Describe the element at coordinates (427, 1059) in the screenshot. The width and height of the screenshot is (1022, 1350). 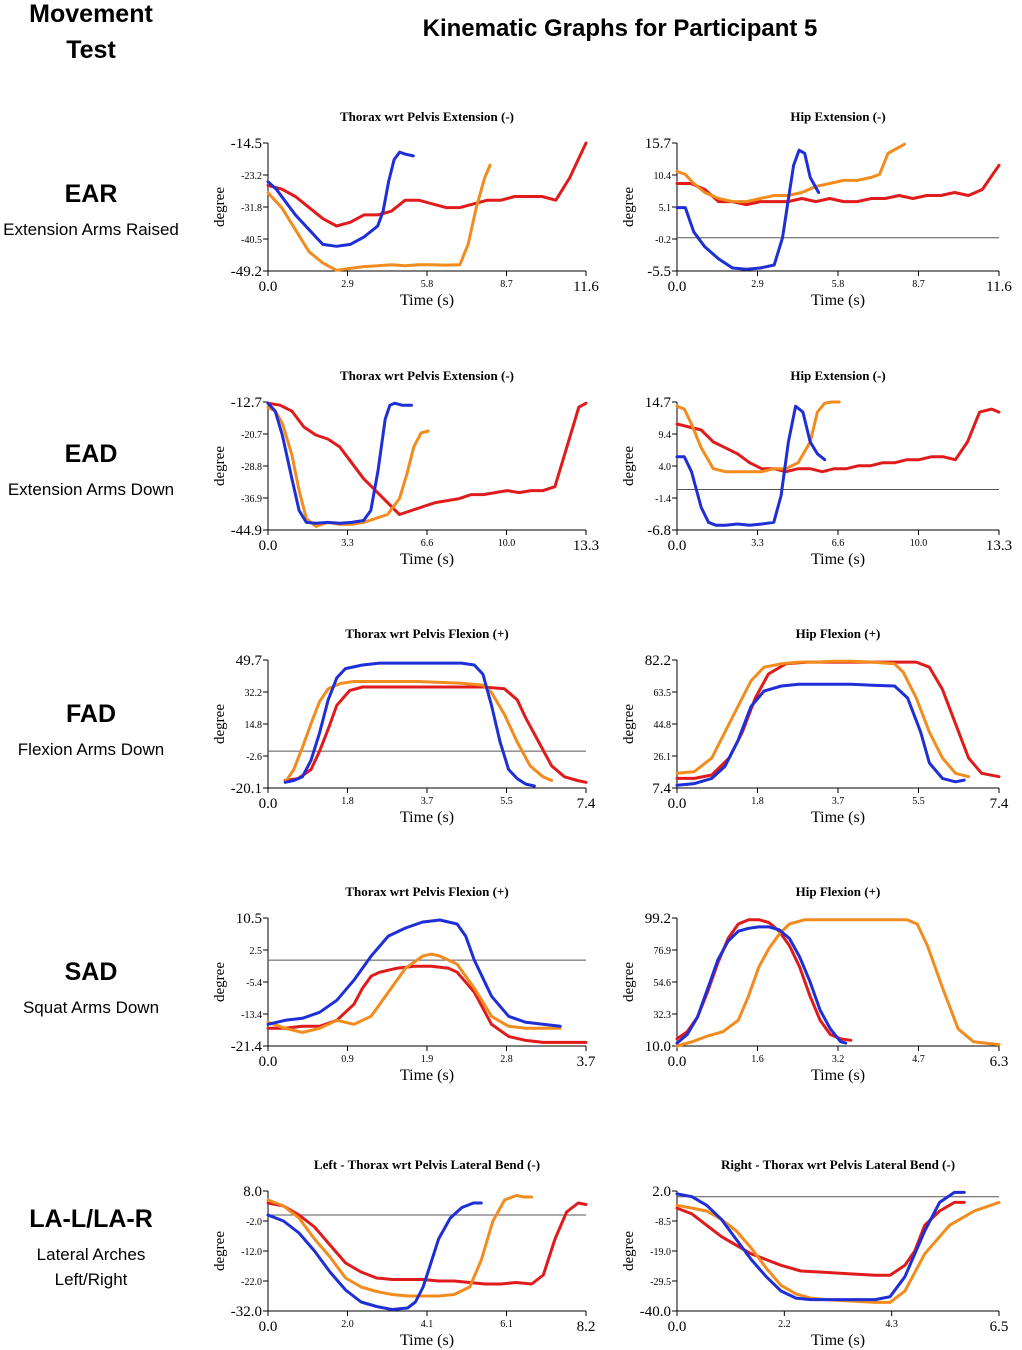
I see `x-tick-label: 1.9` at that location.